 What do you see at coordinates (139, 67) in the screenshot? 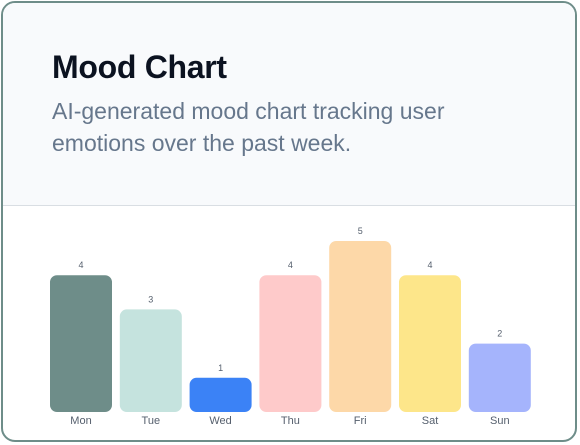
I see `card-title: Mood Chart` at bounding box center [139, 67].